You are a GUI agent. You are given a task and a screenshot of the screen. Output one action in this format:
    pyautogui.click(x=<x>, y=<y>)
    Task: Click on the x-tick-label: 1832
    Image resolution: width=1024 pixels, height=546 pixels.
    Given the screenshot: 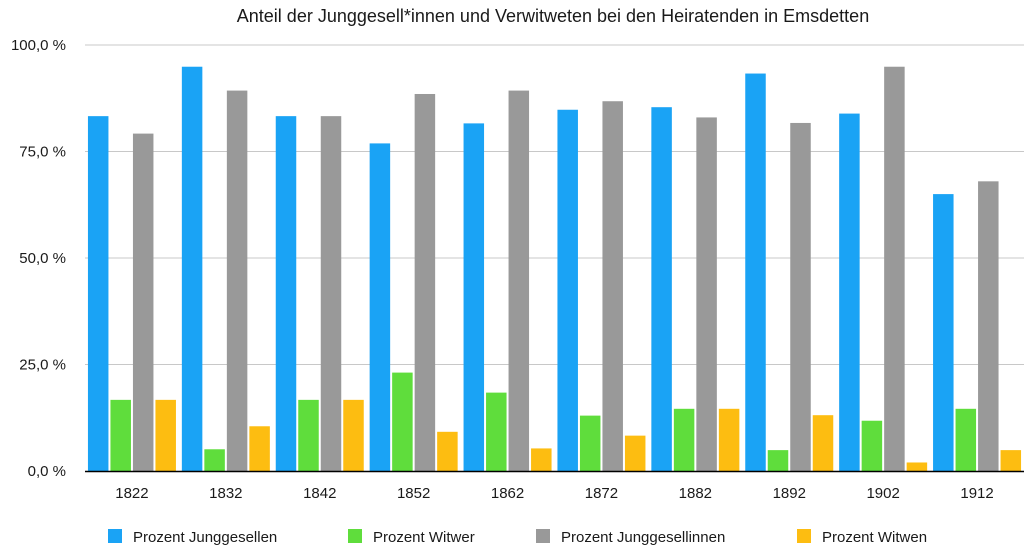 What is the action you would take?
    pyautogui.click(x=225, y=493)
    